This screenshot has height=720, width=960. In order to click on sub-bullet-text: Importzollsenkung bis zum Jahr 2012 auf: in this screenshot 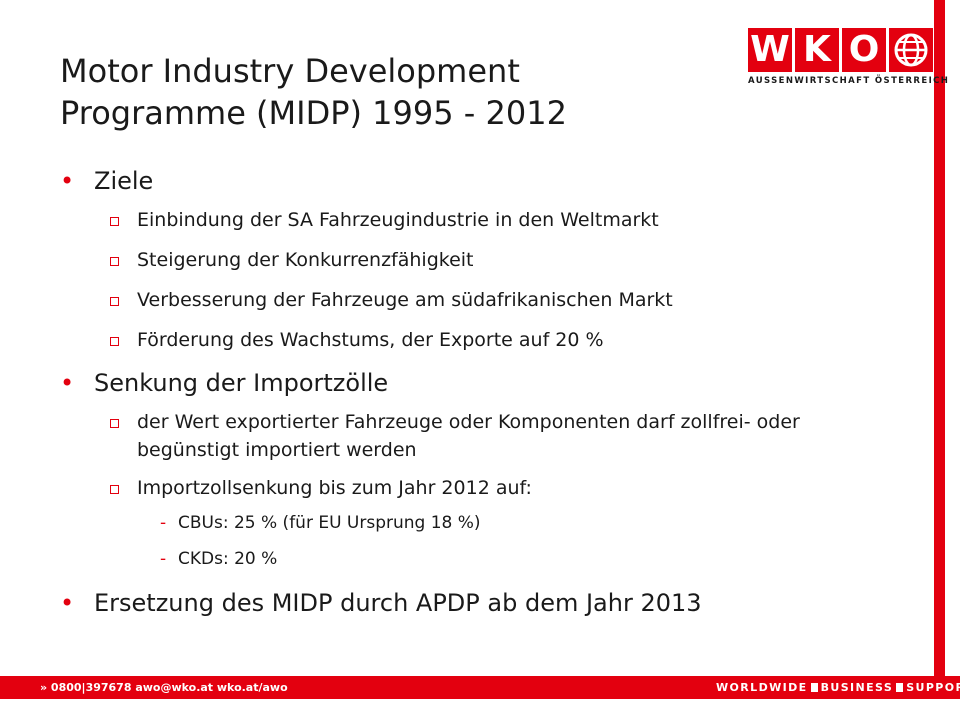, I will do `click(334, 488)`.